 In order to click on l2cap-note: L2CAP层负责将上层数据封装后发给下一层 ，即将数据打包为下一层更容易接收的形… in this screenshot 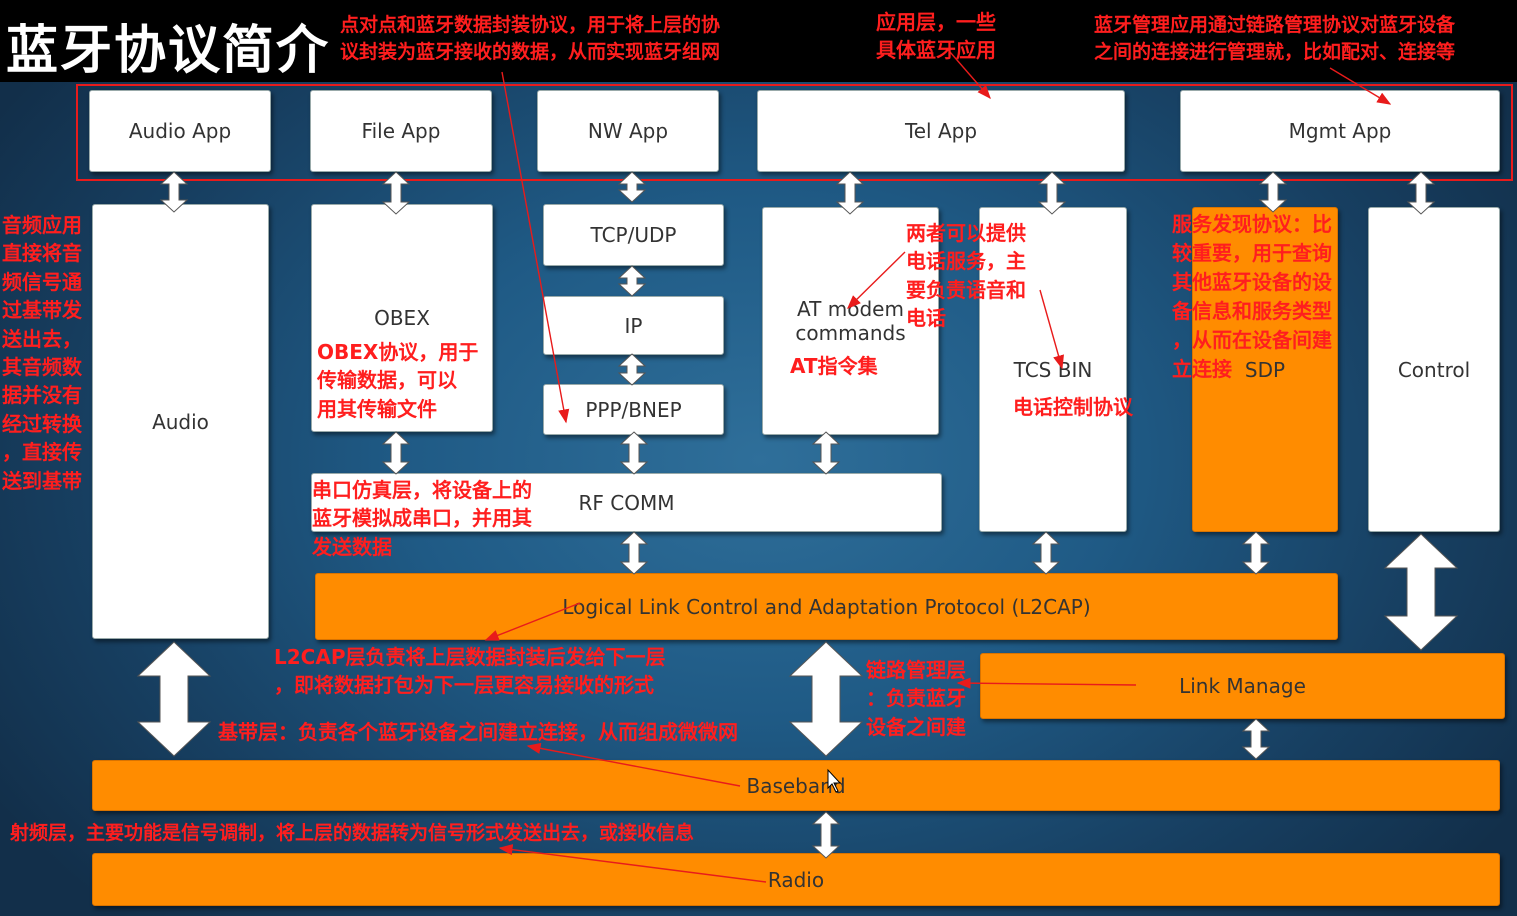, I will do `click(470, 671)`.